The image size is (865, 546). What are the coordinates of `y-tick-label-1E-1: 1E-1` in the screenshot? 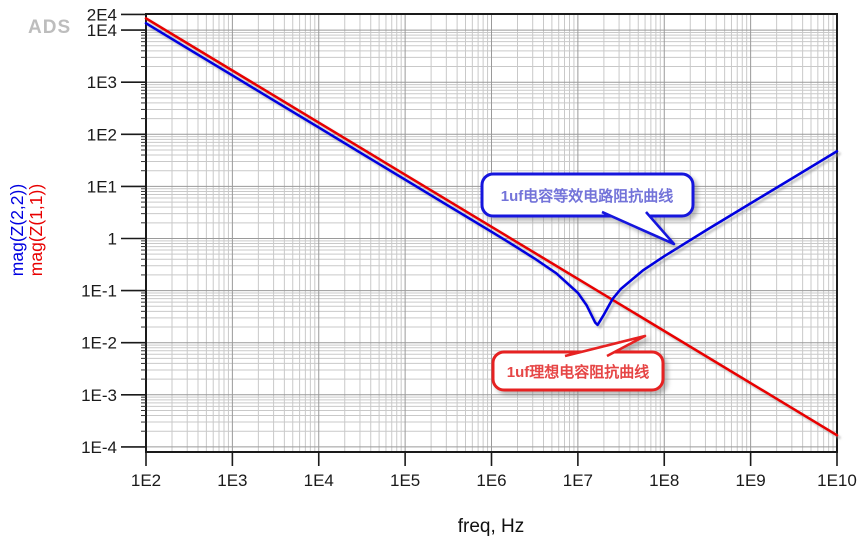 It's located at (99, 291).